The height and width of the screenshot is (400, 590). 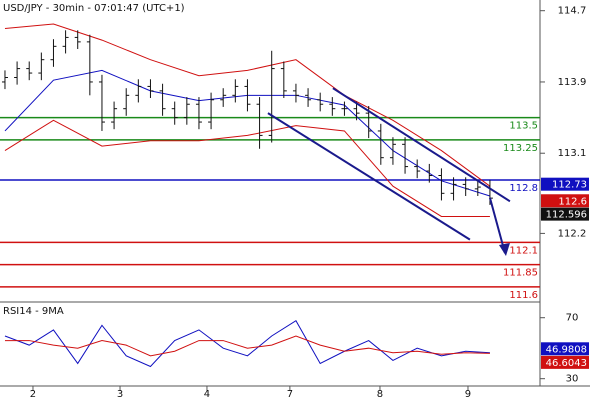 I want to click on price-tag-label: 46.6043, so click(x=566, y=363).